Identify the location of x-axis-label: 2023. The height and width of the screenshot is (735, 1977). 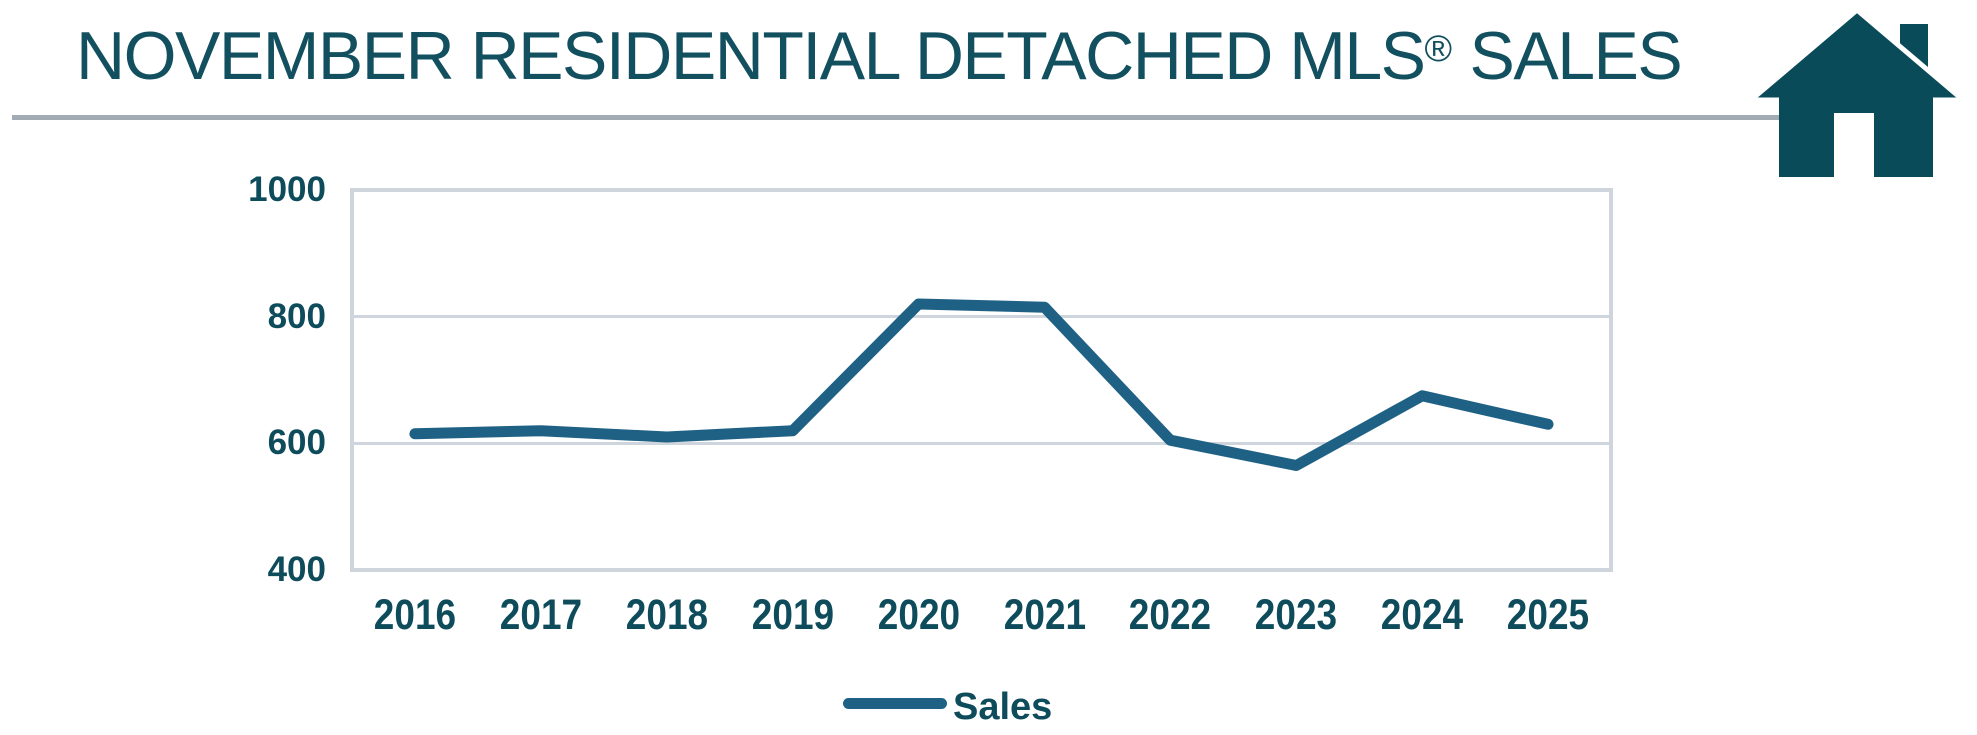
(1296, 615).